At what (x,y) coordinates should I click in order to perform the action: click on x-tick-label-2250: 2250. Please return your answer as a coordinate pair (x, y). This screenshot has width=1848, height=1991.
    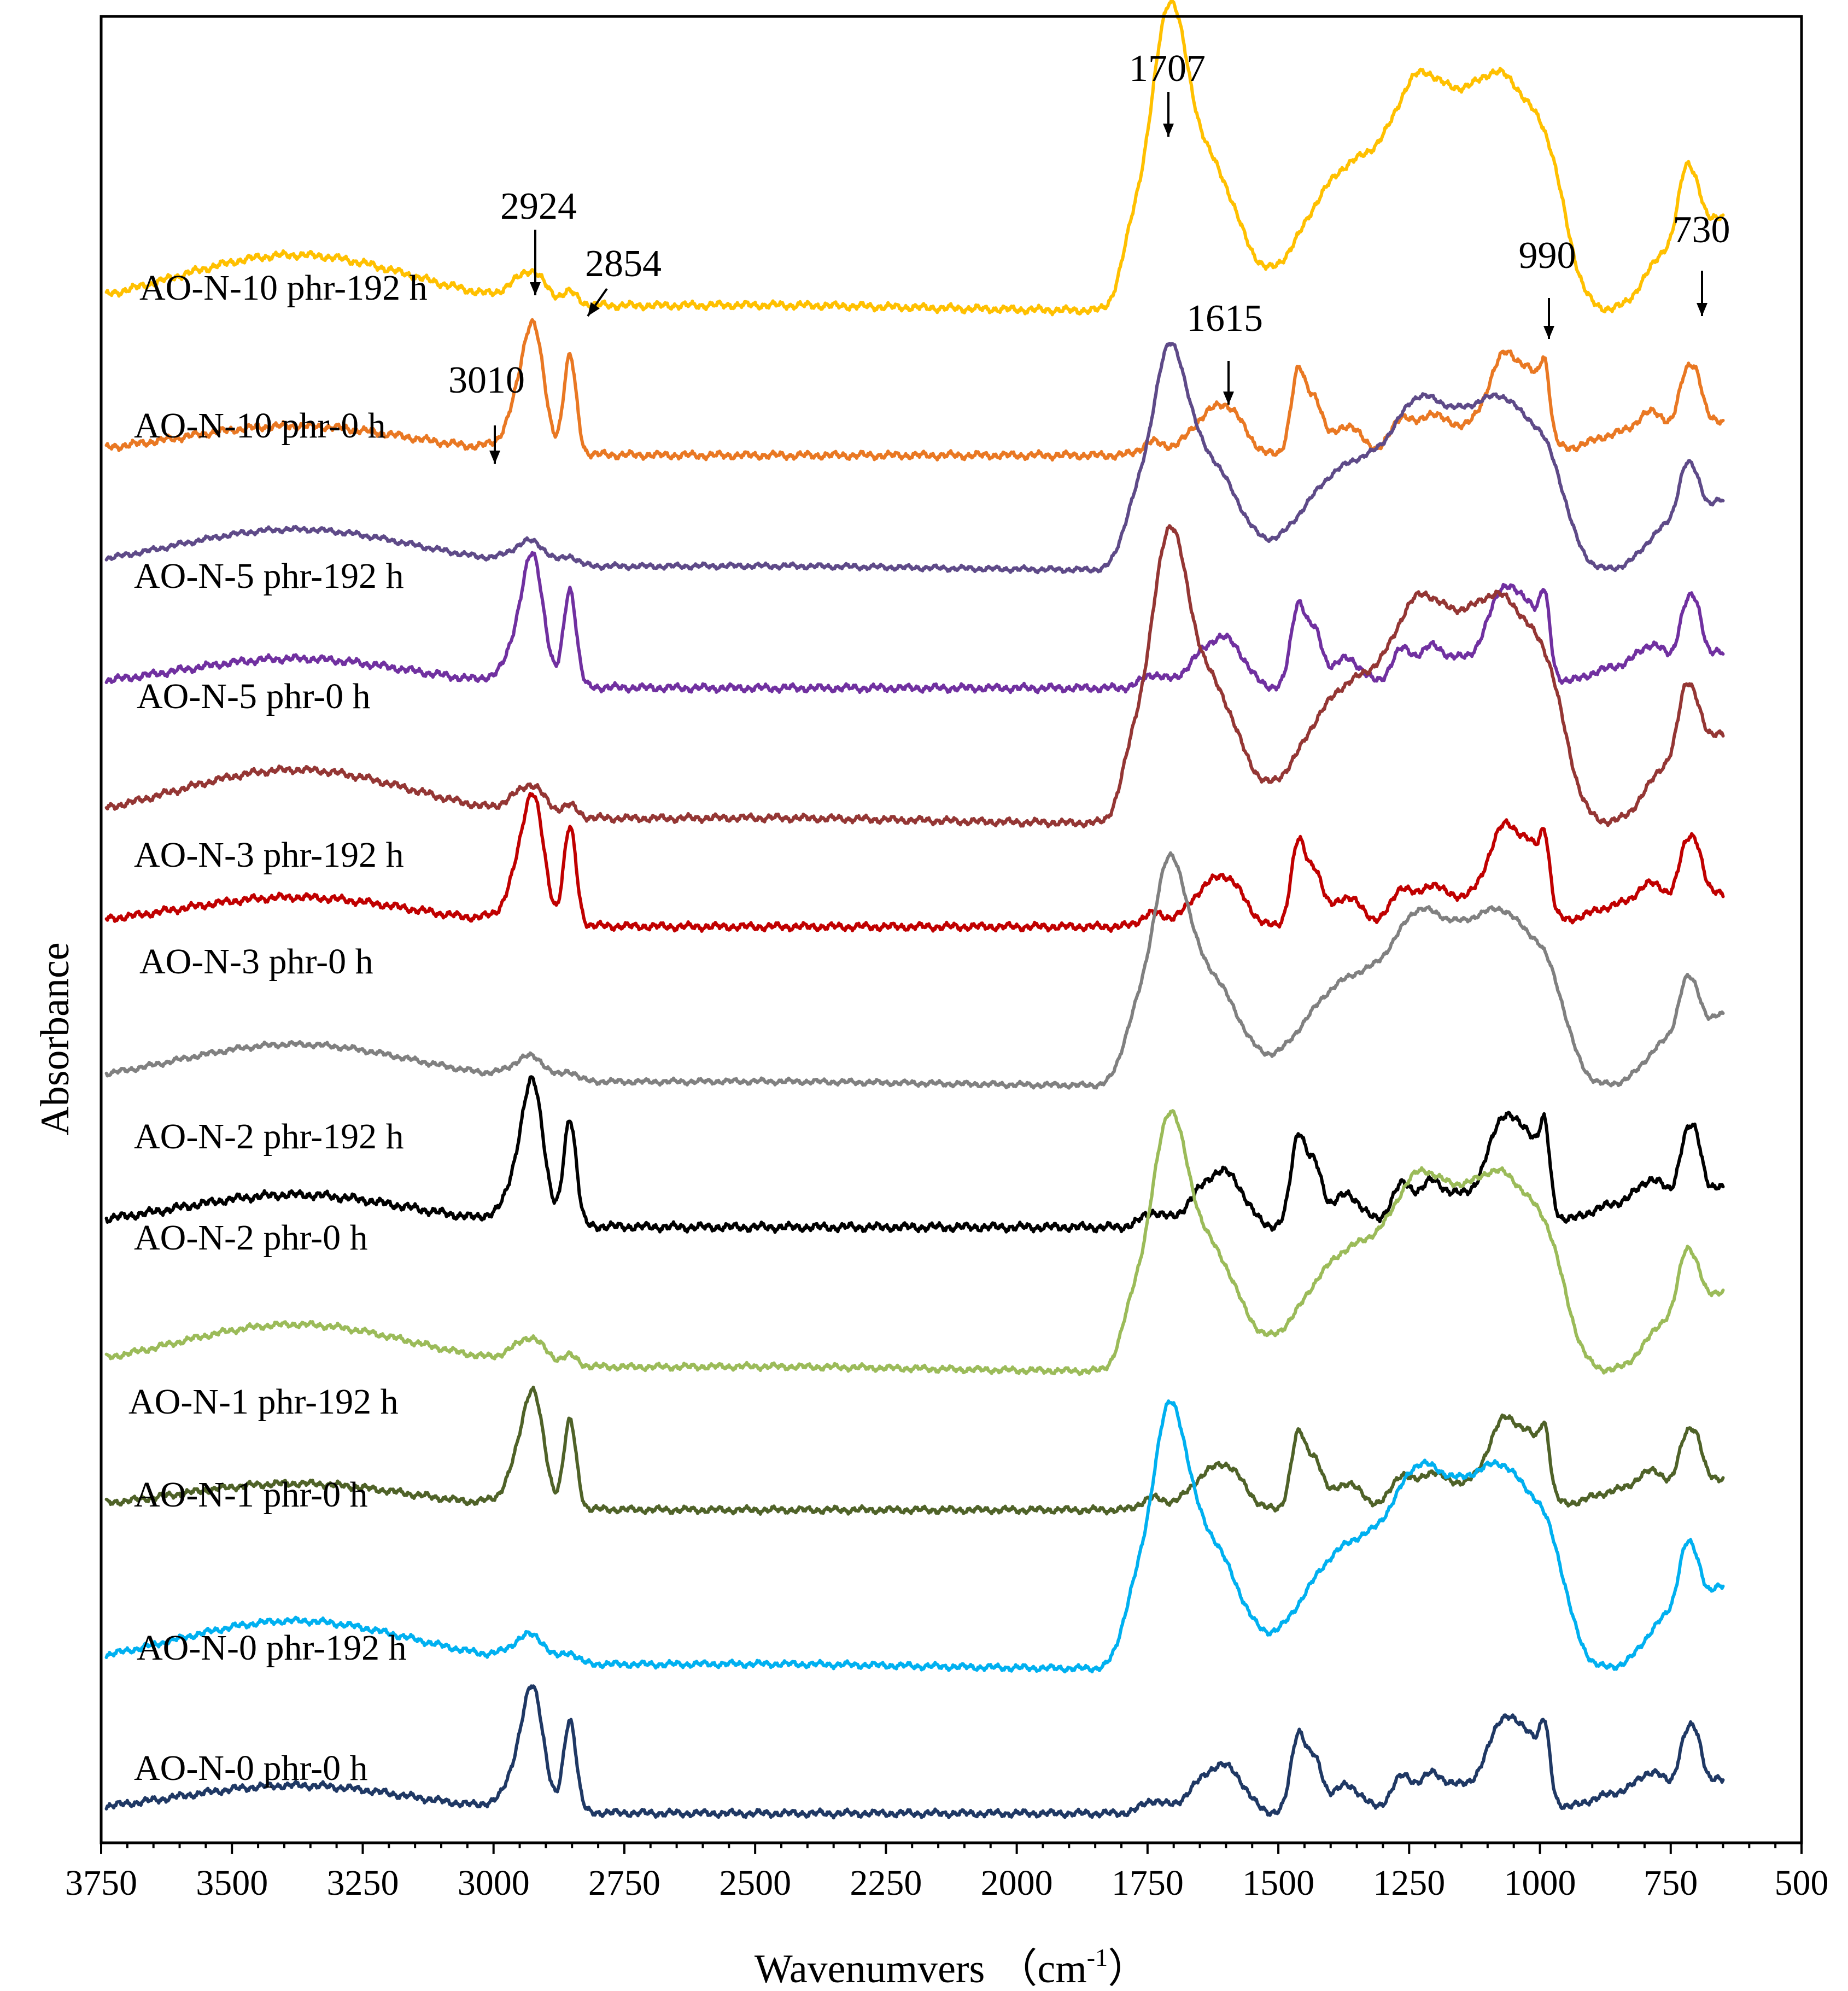
    Looking at the image, I should click on (886, 1883).